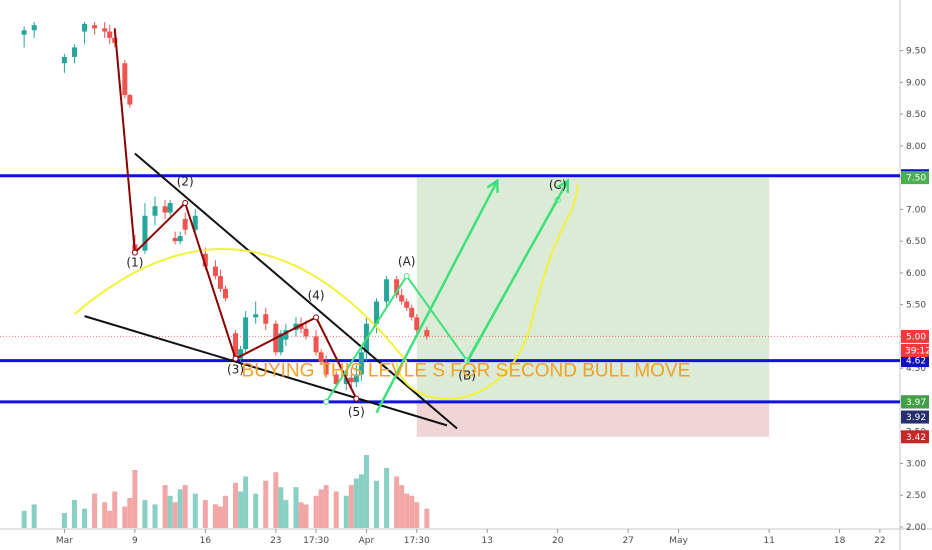 The height and width of the screenshot is (550, 932). Describe the element at coordinates (915, 178) in the screenshot. I see `target-price-badge-bg` at that location.